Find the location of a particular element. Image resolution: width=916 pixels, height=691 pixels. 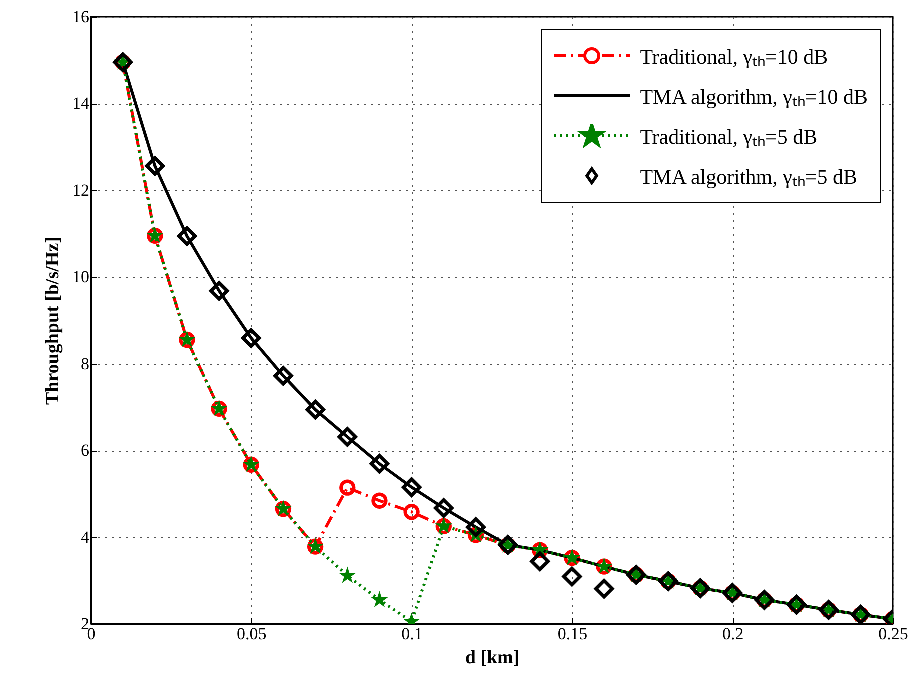

y-tick-label: 4 is located at coordinates (85, 537).